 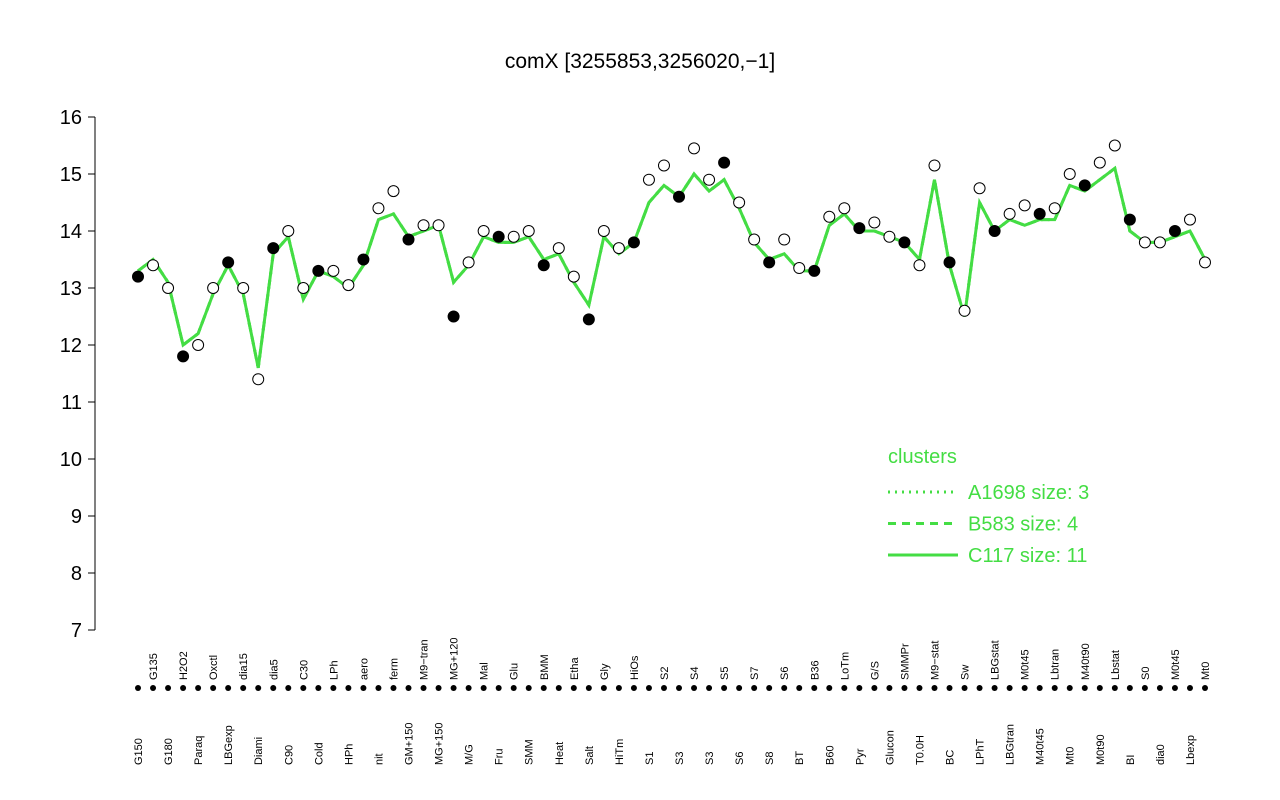 What do you see at coordinates (199, 750) in the screenshot?
I see `x-tick-label: Paraq` at bounding box center [199, 750].